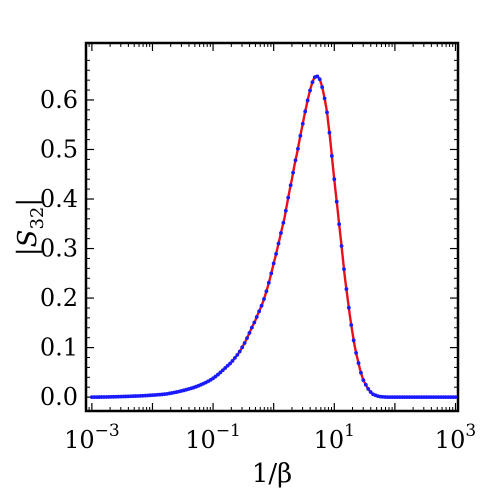  I want to click on x-axis-label: 1/β, so click(272, 474).